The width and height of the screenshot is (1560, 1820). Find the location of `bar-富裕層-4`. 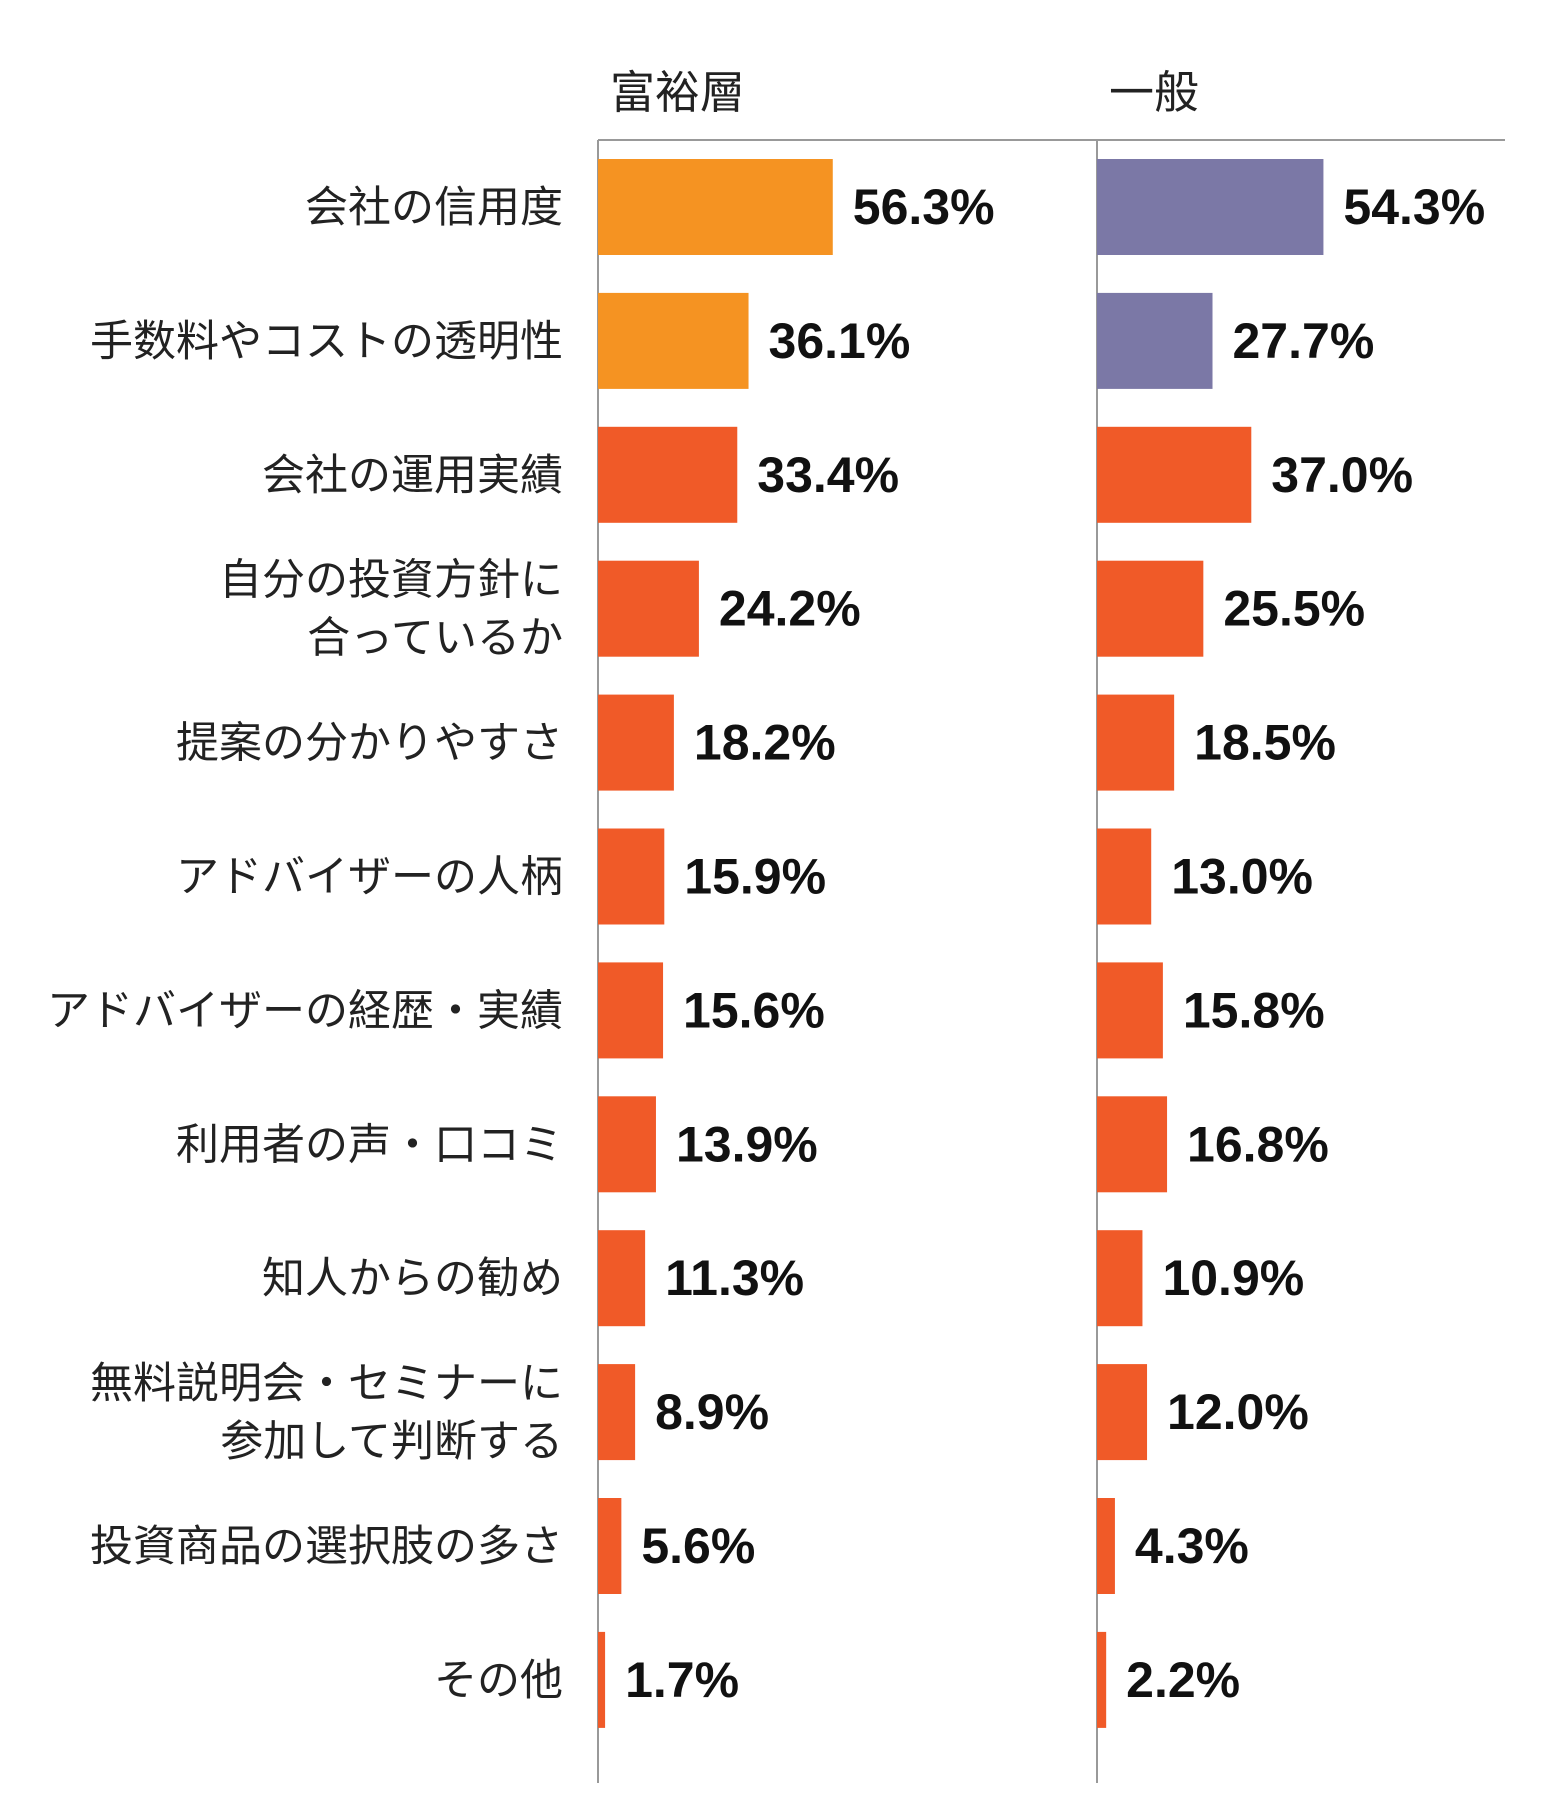

bar-富裕層-4 is located at coordinates (648, 608).